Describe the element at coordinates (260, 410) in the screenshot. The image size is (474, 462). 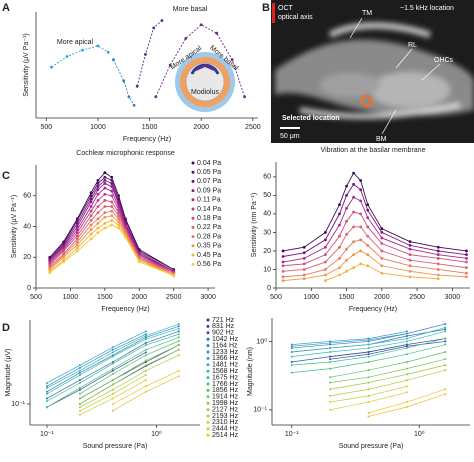
I see `y-tick-label: 10⁻¹` at that location.